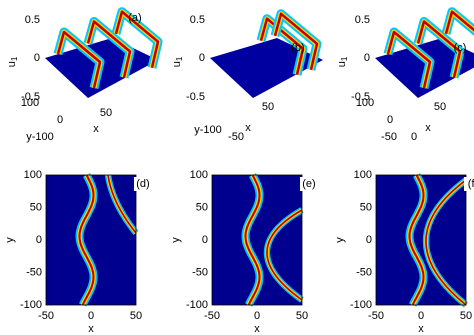 Image resolution: width=474 pixels, height=335 pixels. What do you see at coordinates (134, 18) in the screenshot?
I see `panel-label: (a)` at bounding box center [134, 18].